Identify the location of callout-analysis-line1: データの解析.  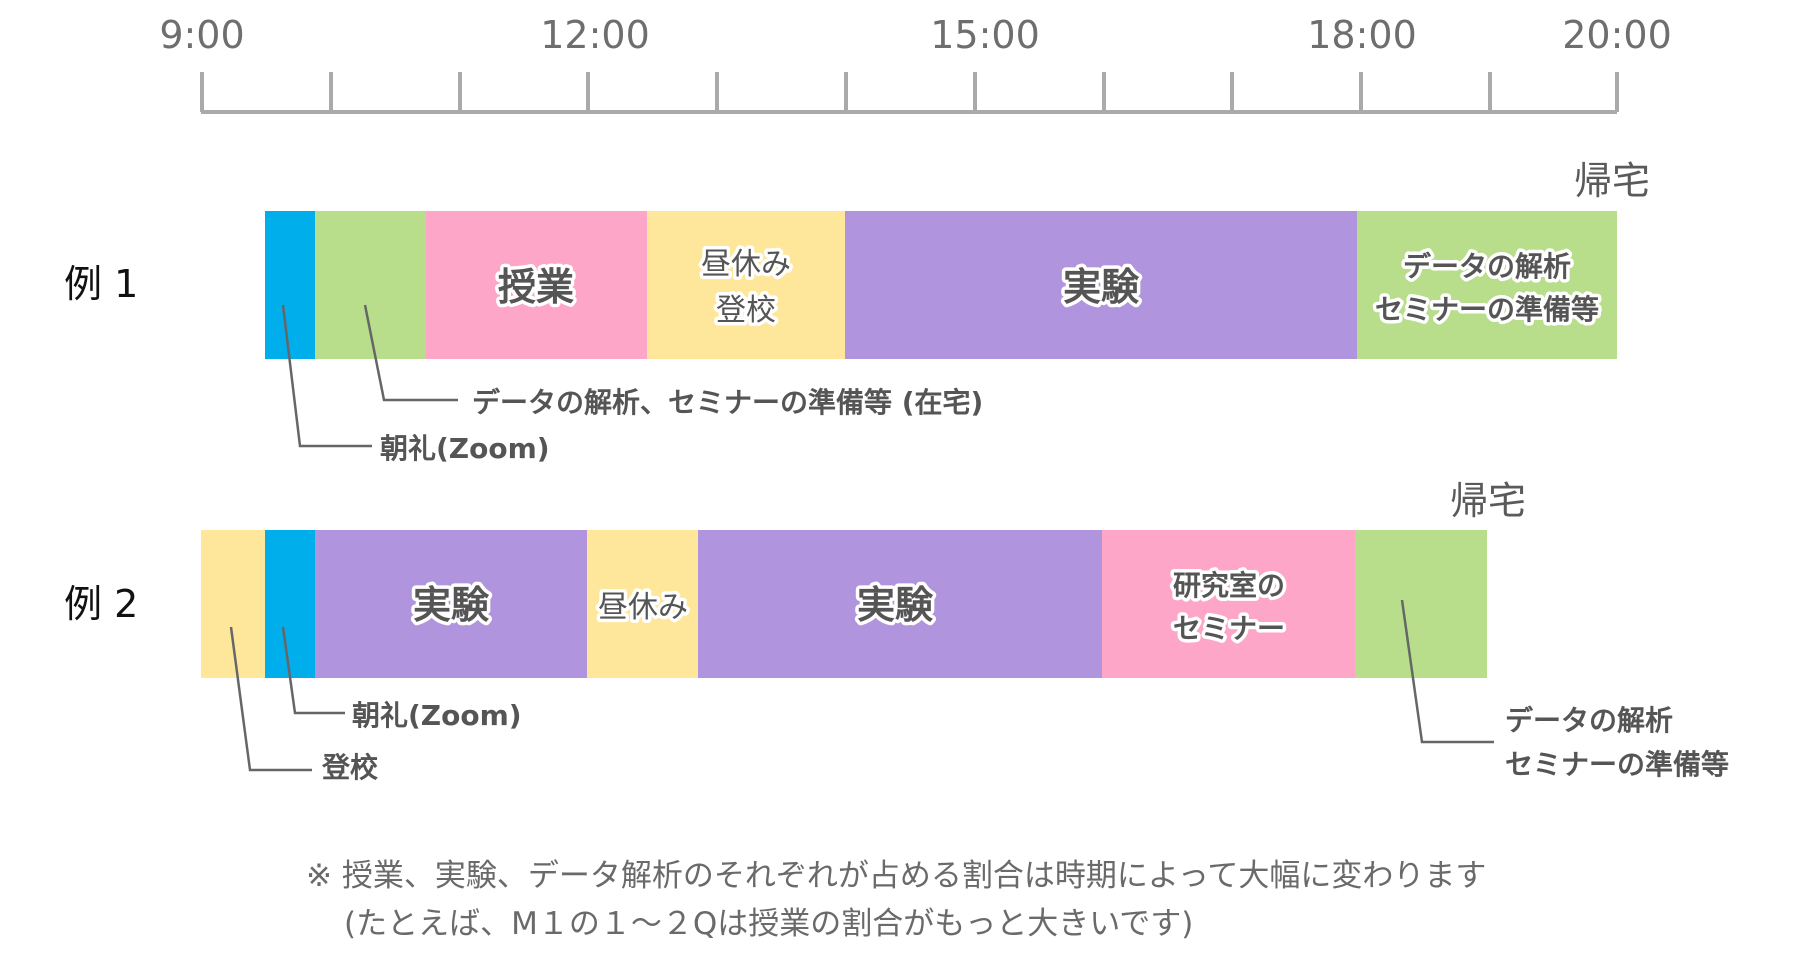
(1589, 720).